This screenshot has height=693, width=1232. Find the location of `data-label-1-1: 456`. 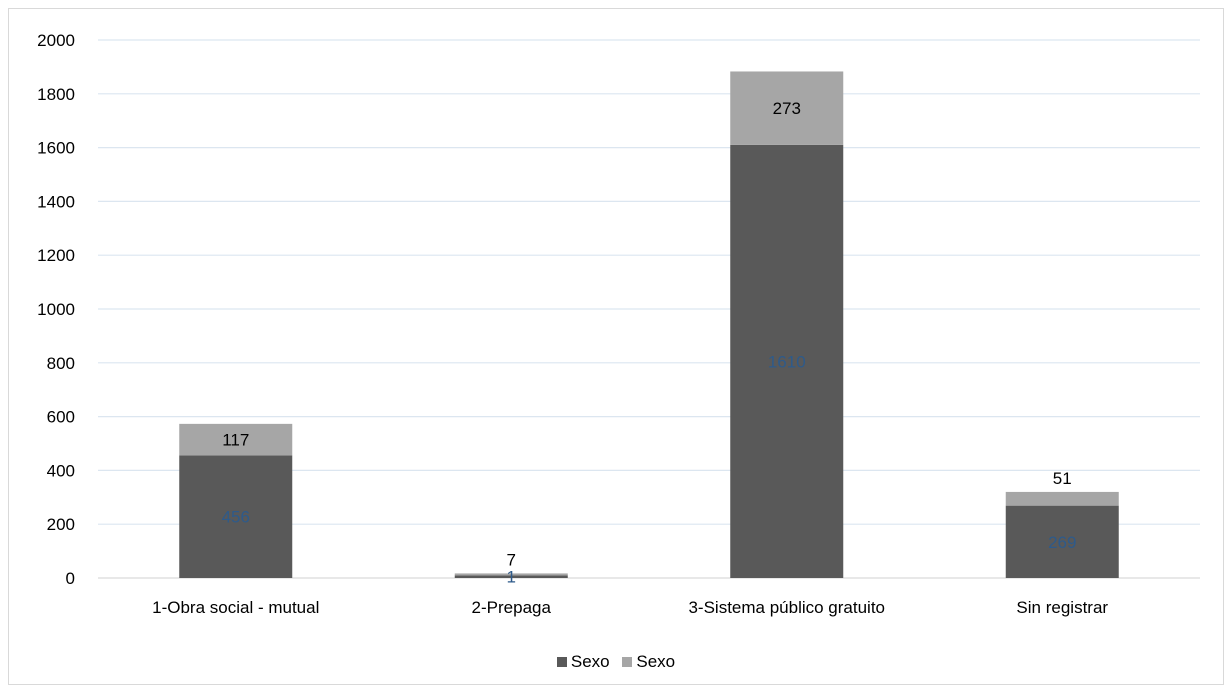

data-label-1-1: 456 is located at coordinates (236, 517).